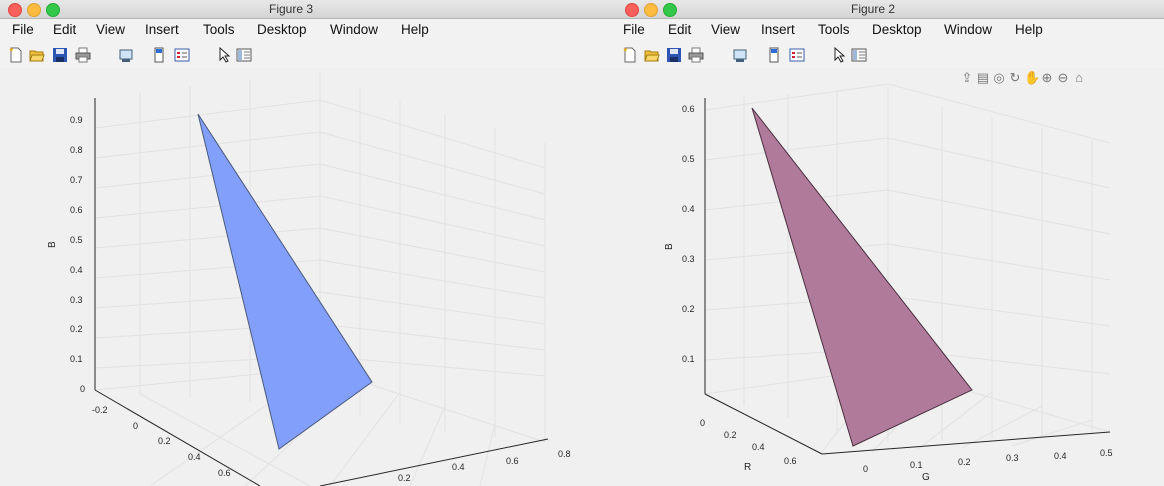  What do you see at coordinates (873, 9) in the screenshot?
I see `title-bar: Figure 2` at bounding box center [873, 9].